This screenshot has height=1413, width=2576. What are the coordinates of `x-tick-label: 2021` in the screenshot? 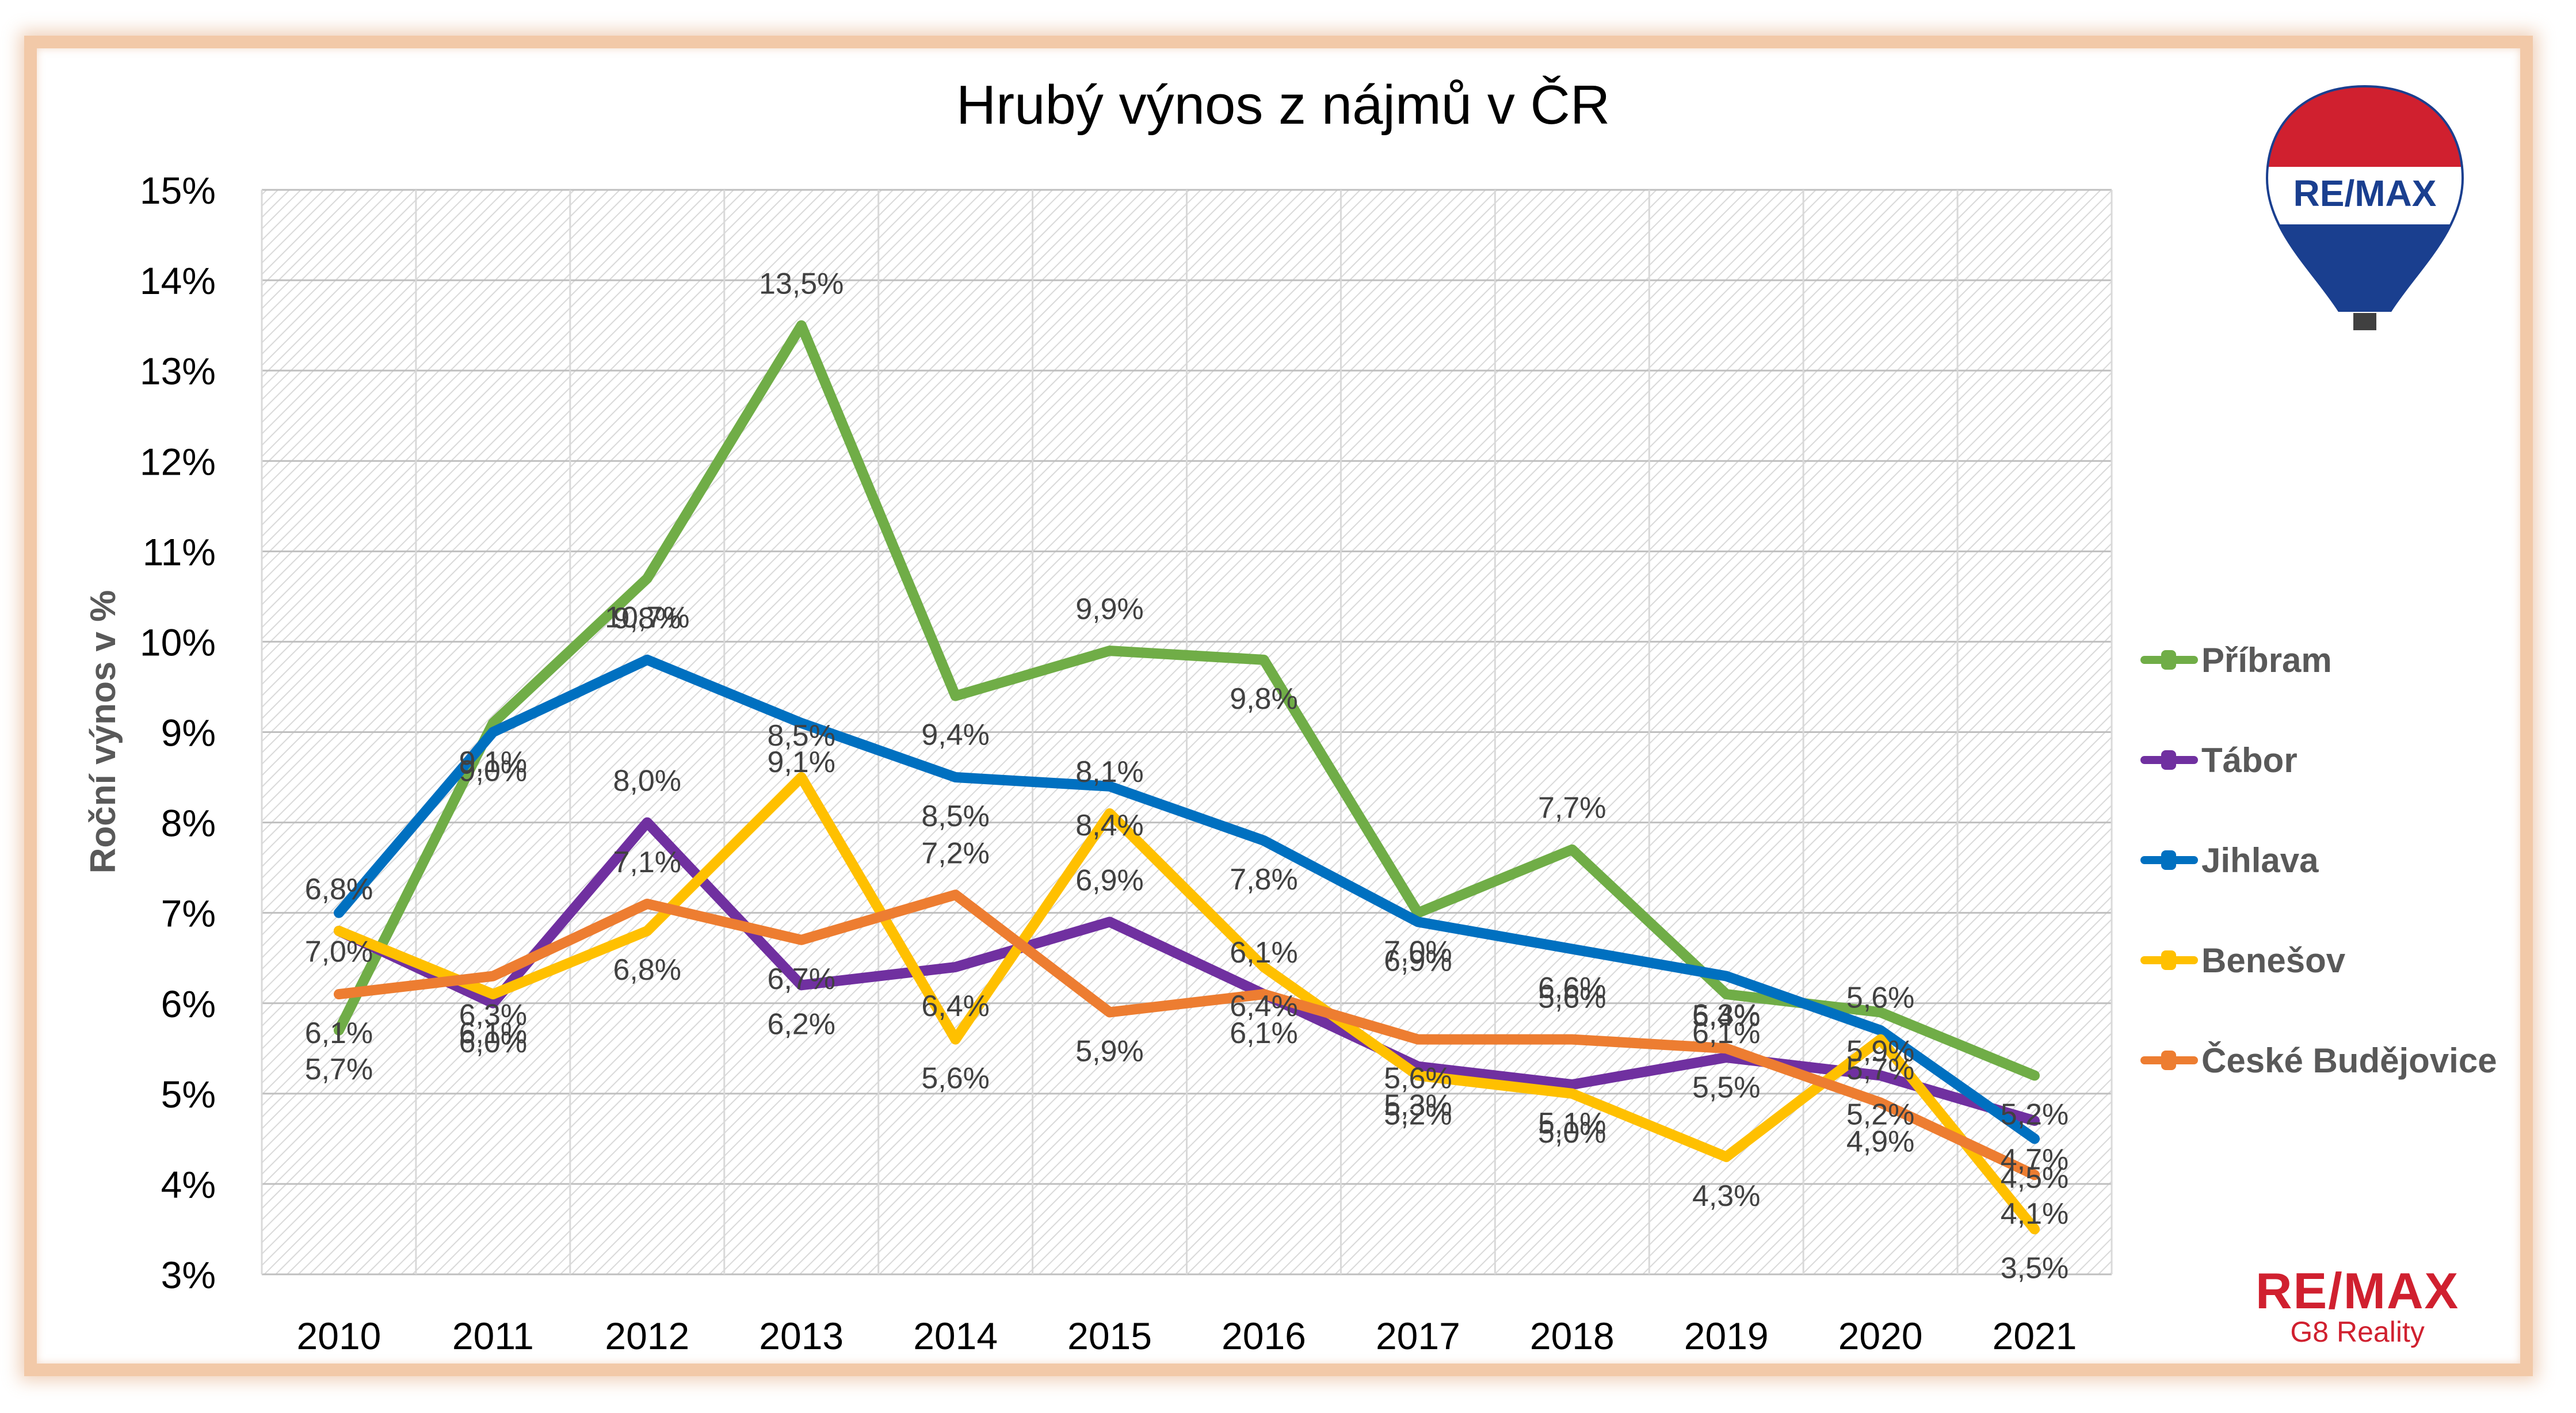 It's located at (2035, 1336).